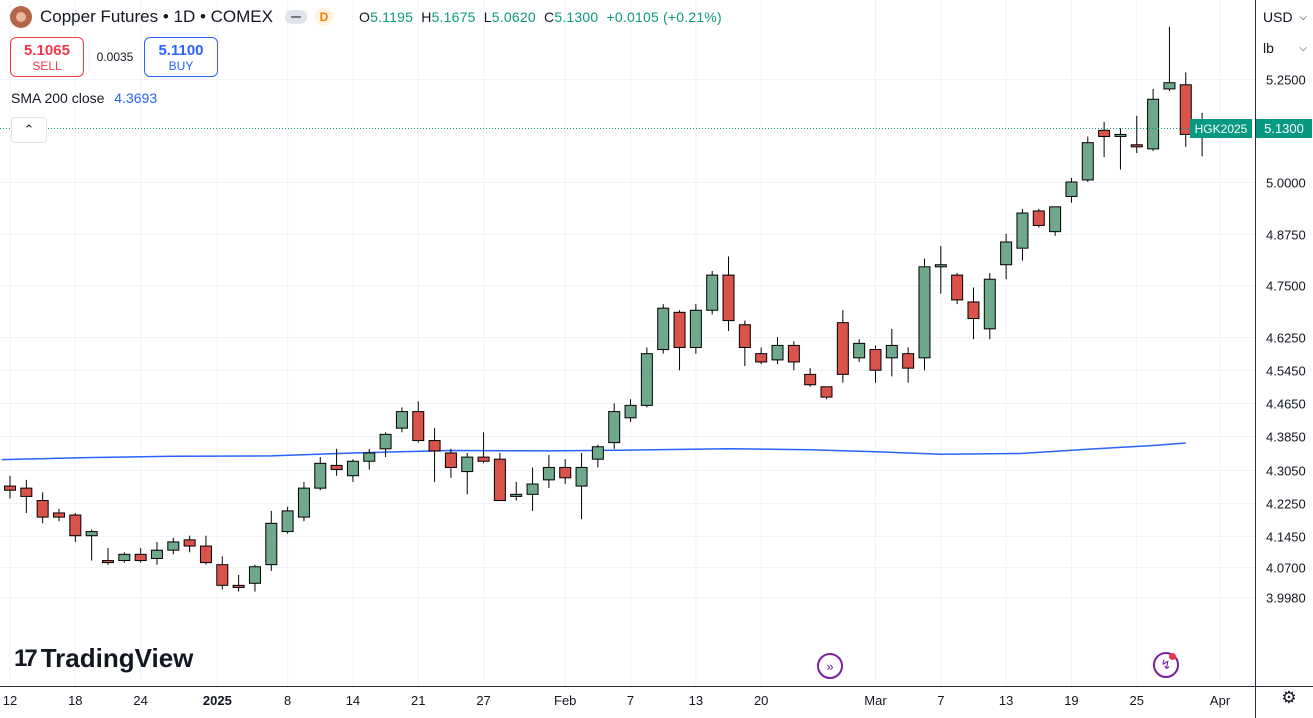  What do you see at coordinates (696, 700) in the screenshot?
I see `x-tick-label: 13` at bounding box center [696, 700].